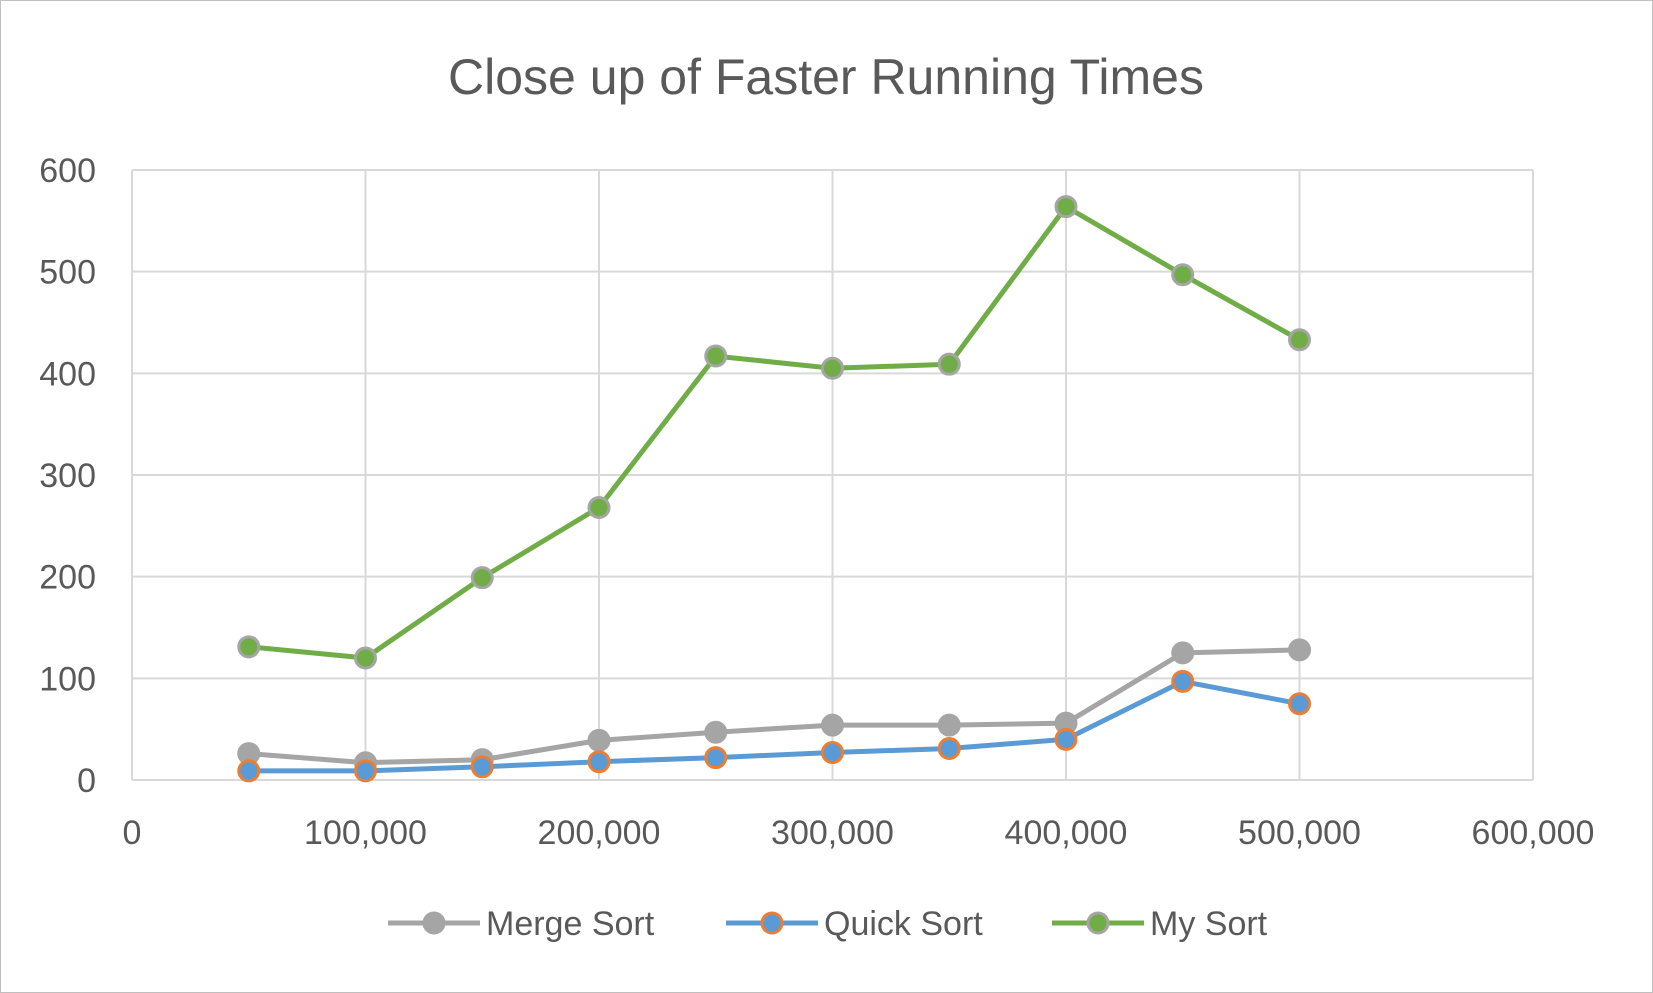 The width and height of the screenshot is (1653, 993). I want to click on x-tick-label: 0, so click(132, 833).